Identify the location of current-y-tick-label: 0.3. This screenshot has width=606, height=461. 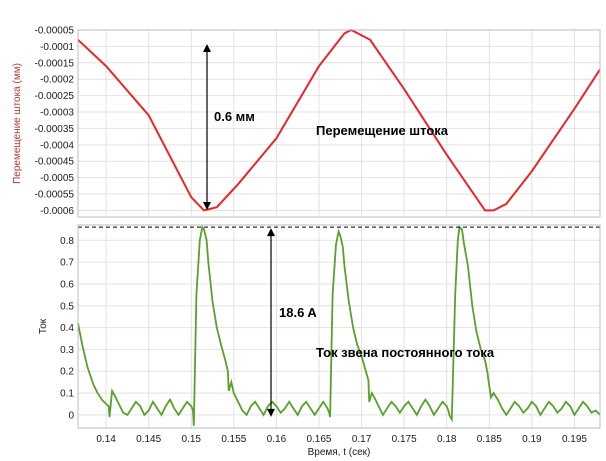
(67, 350).